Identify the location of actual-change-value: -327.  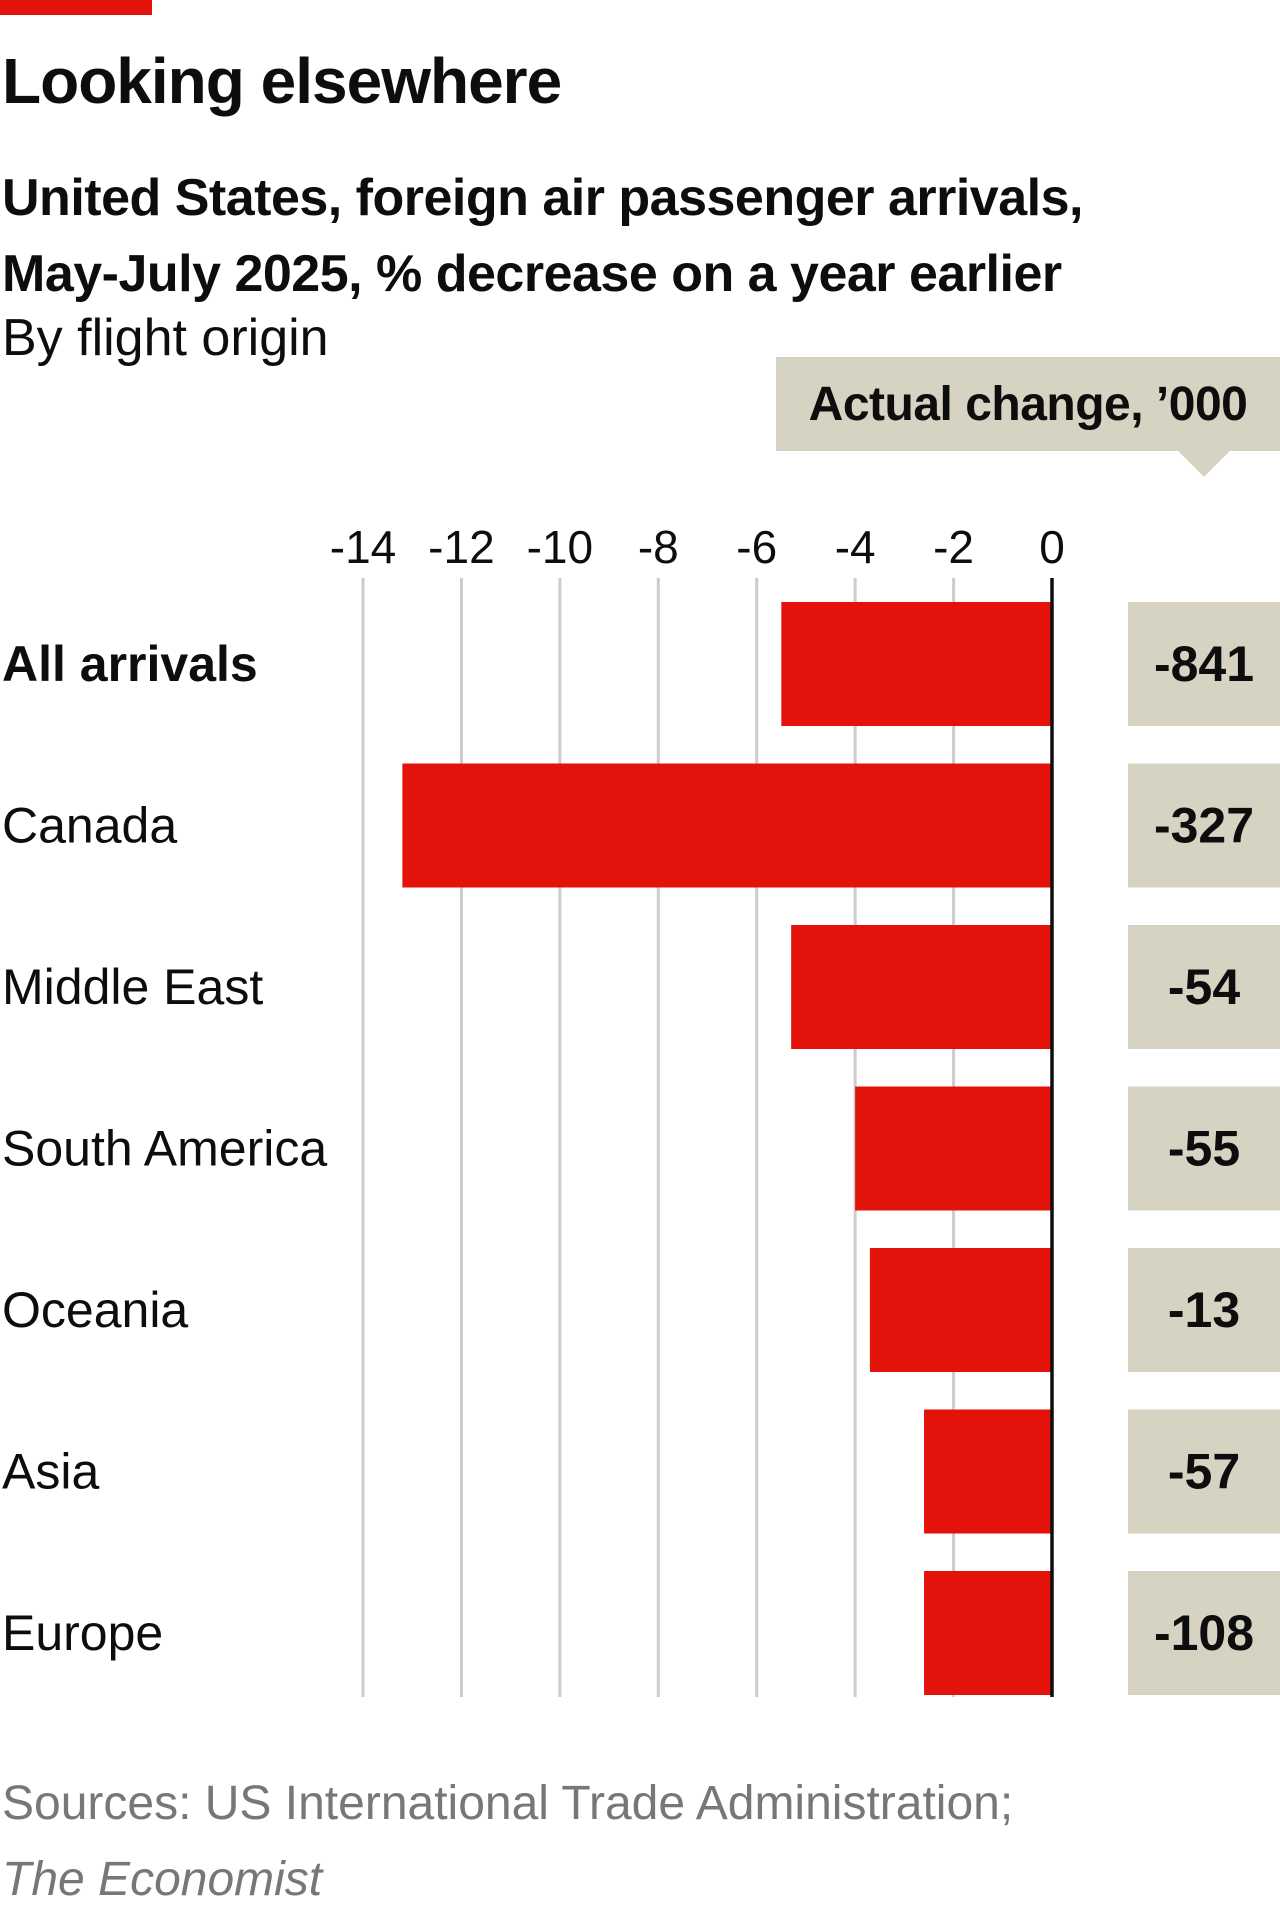
(1204, 826).